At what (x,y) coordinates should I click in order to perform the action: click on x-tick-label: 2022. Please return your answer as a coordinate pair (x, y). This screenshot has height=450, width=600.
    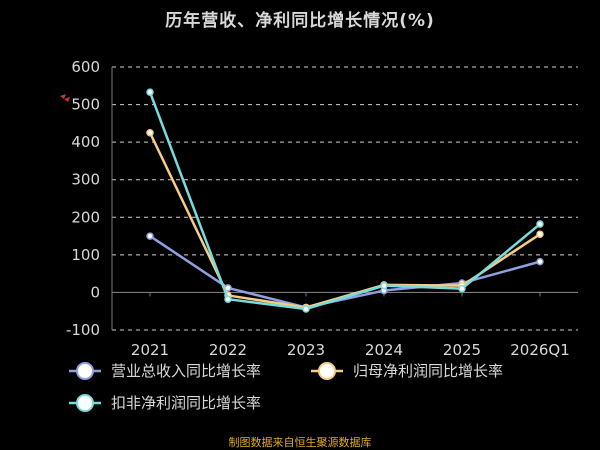
    Looking at the image, I should click on (228, 350).